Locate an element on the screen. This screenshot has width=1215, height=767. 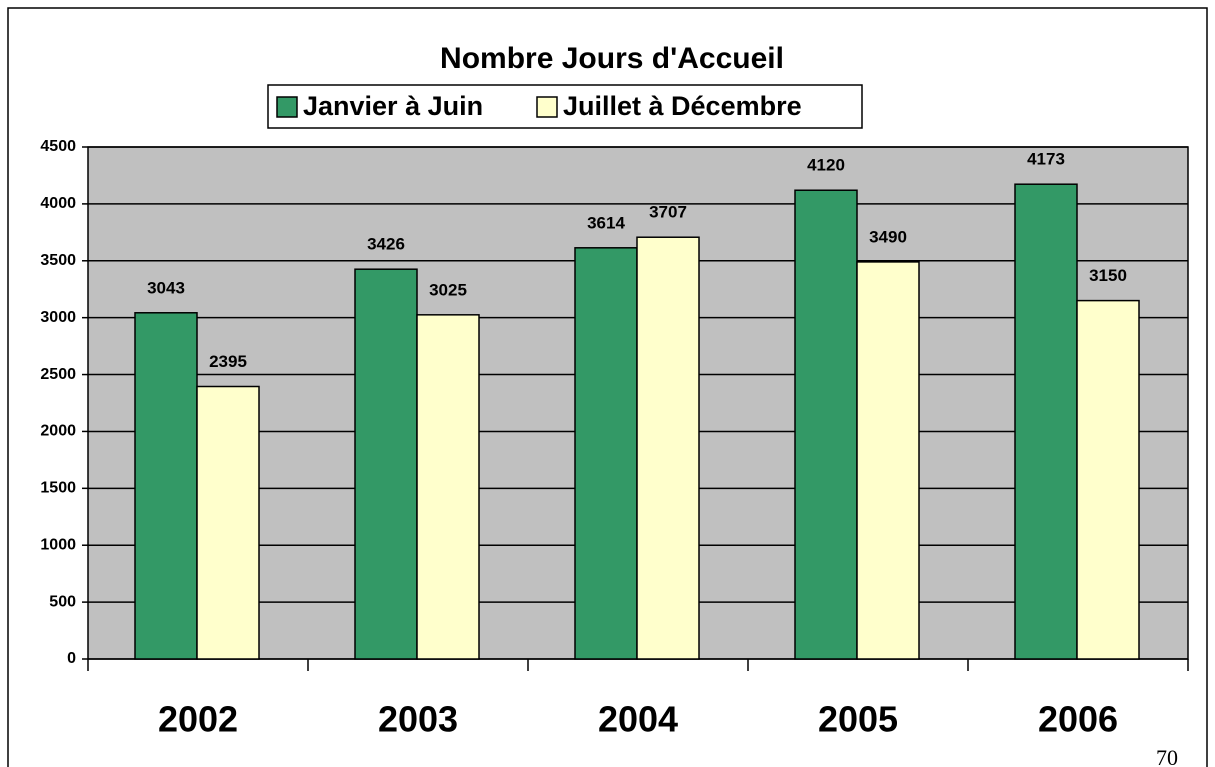
y-tick-label: 1500 is located at coordinates (58, 488).